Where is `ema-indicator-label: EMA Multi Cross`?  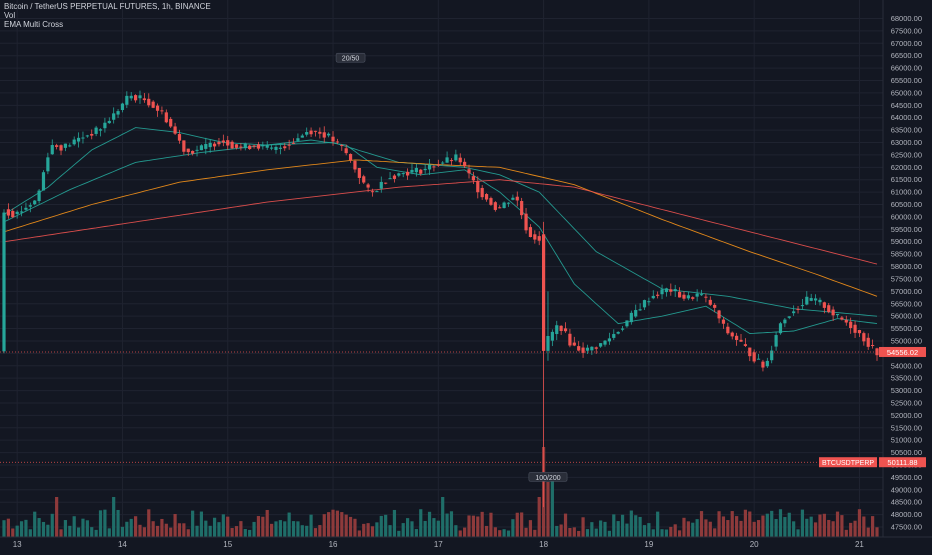 ema-indicator-label: EMA Multi Cross is located at coordinates (34, 24).